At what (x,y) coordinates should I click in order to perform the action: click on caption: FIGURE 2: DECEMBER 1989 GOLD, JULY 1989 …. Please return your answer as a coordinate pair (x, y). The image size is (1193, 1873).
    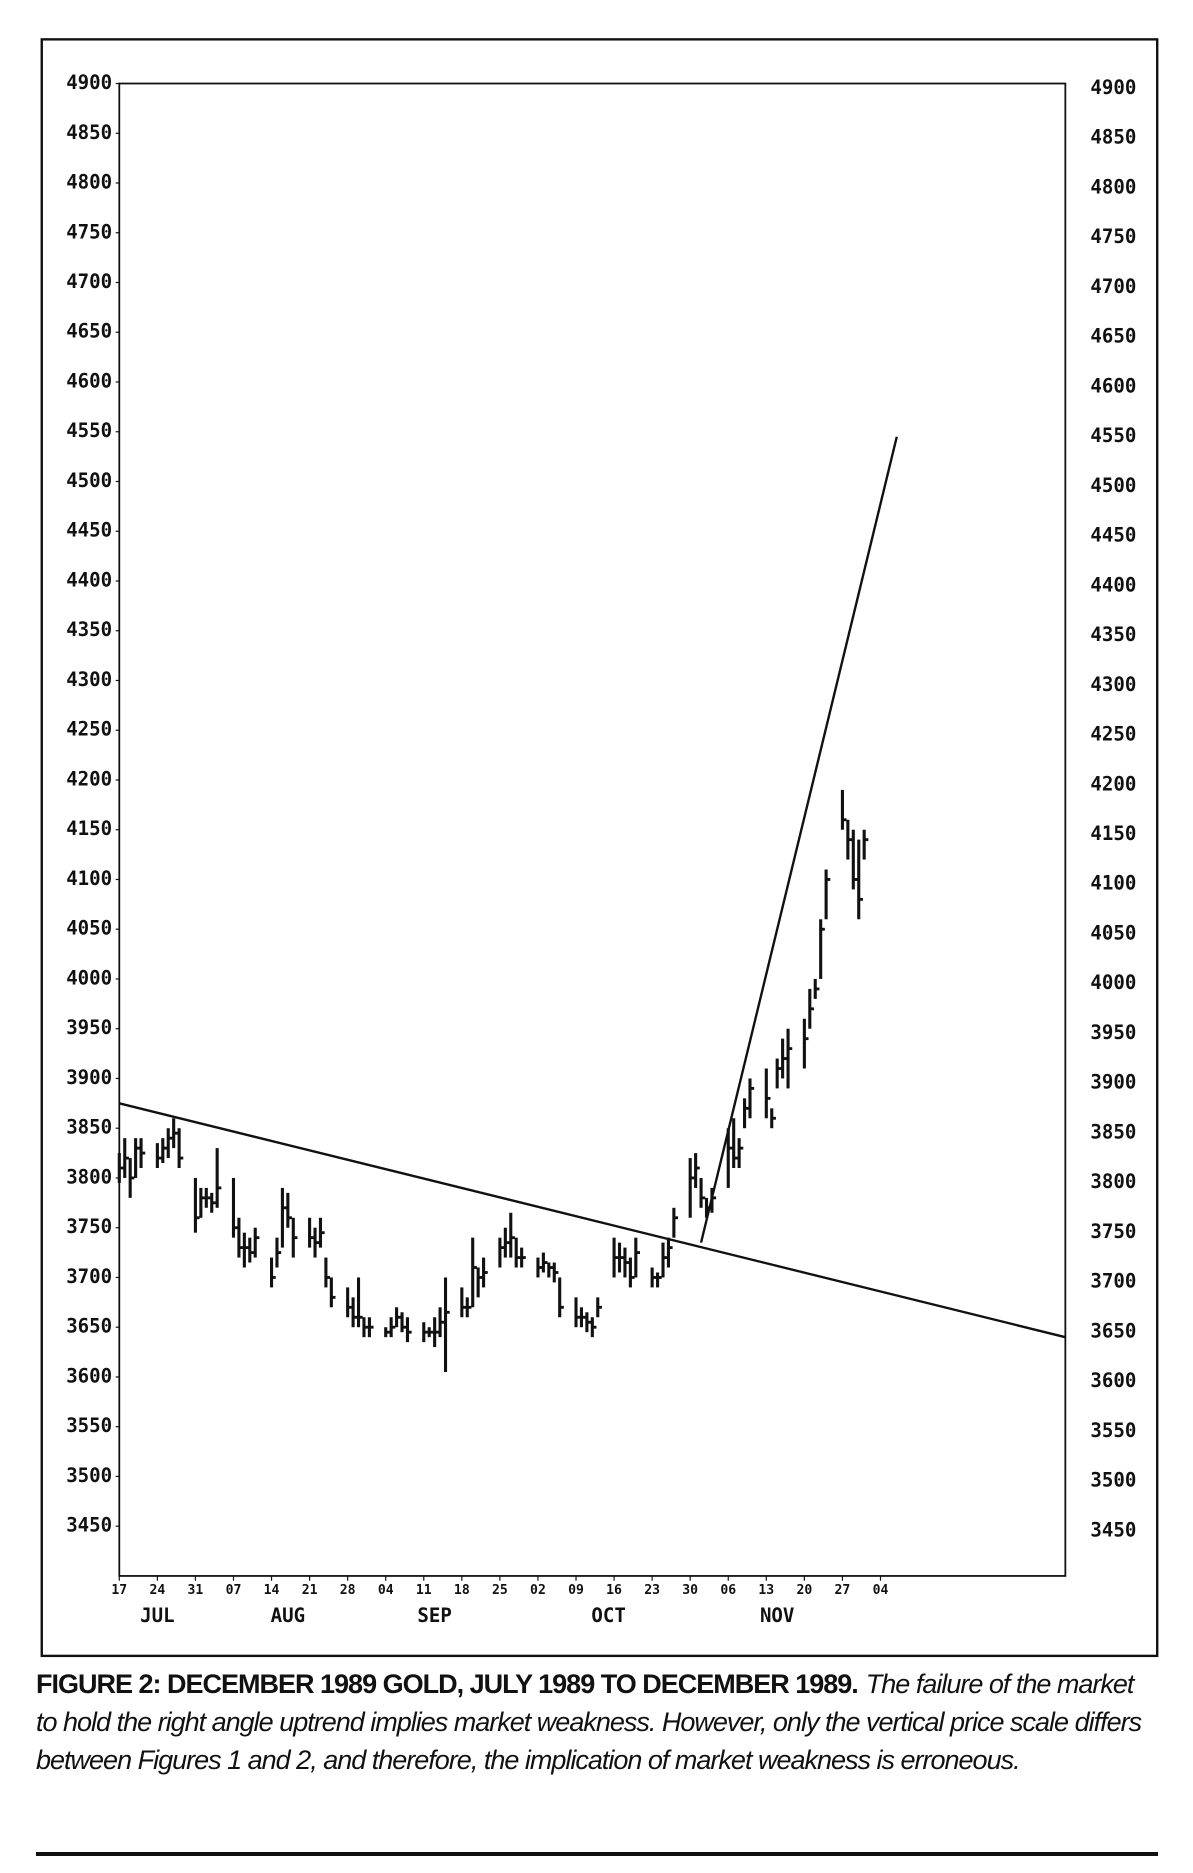
    Looking at the image, I should click on (597, 1722).